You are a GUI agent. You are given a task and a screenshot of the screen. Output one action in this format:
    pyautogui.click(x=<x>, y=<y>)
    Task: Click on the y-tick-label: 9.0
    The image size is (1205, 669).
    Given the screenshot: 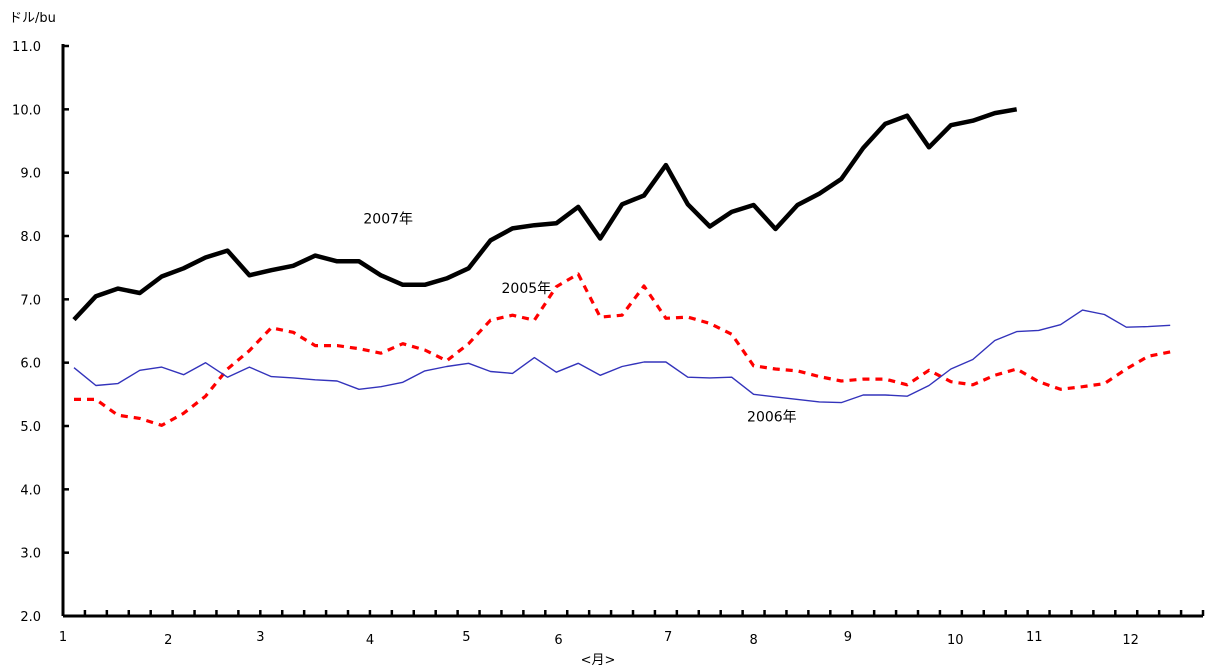 What is the action you would take?
    pyautogui.click(x=30, y=174)
    